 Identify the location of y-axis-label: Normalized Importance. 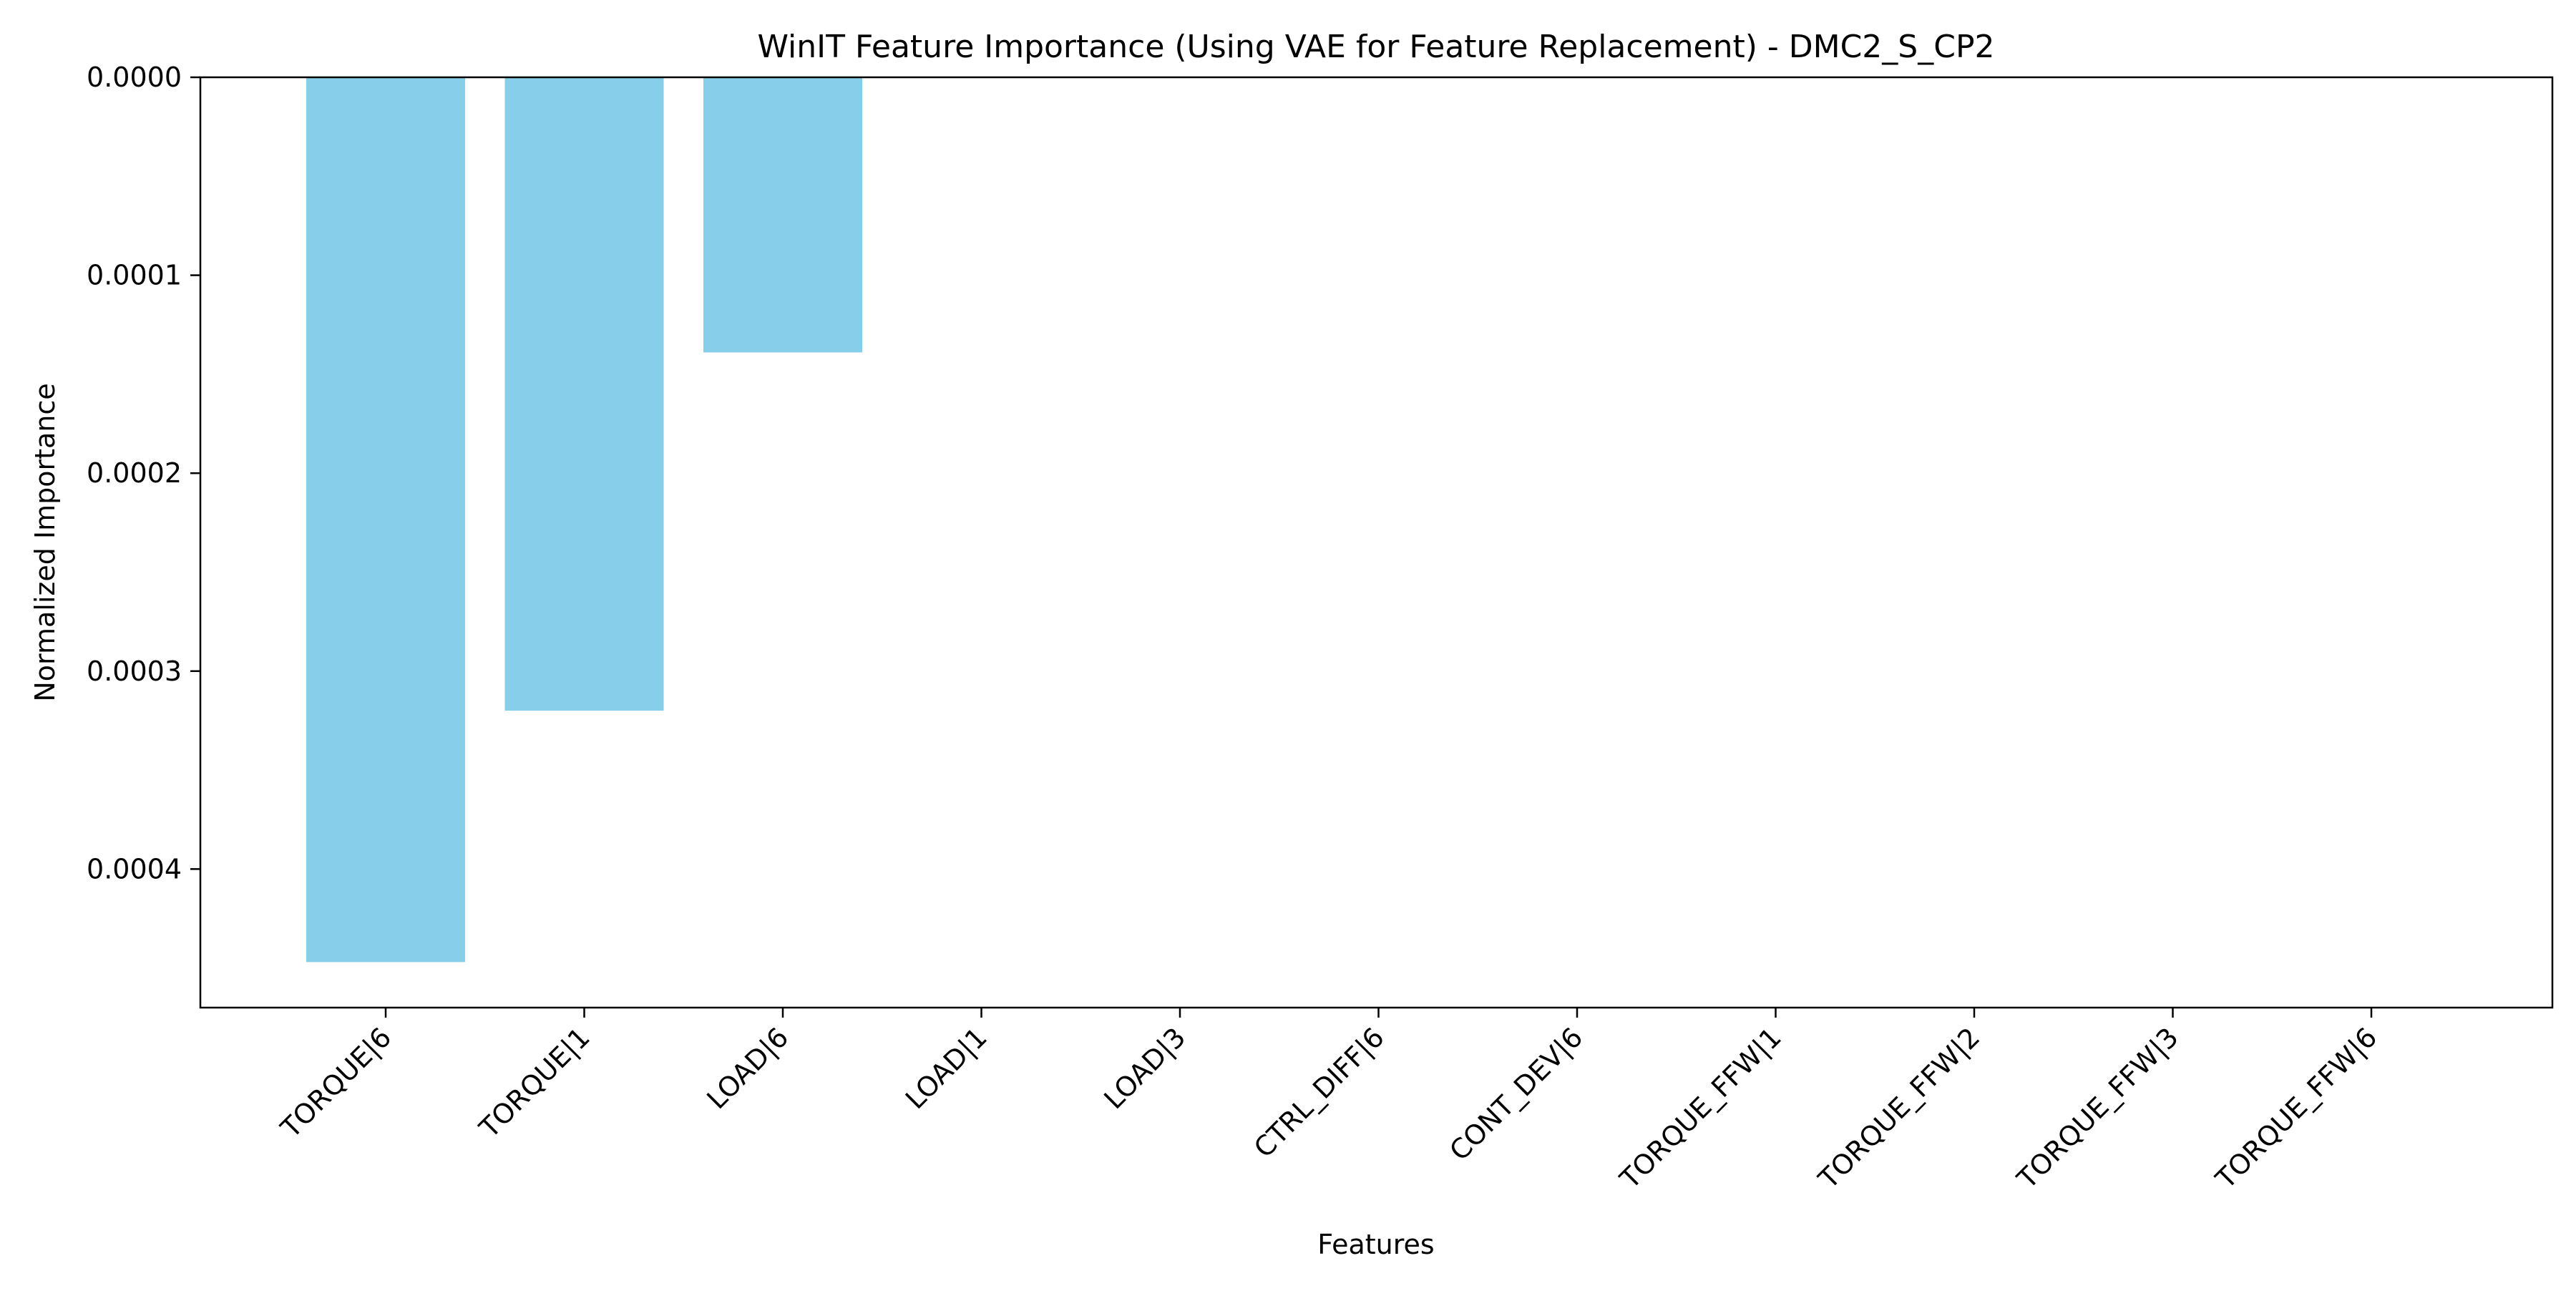
(45, 542).